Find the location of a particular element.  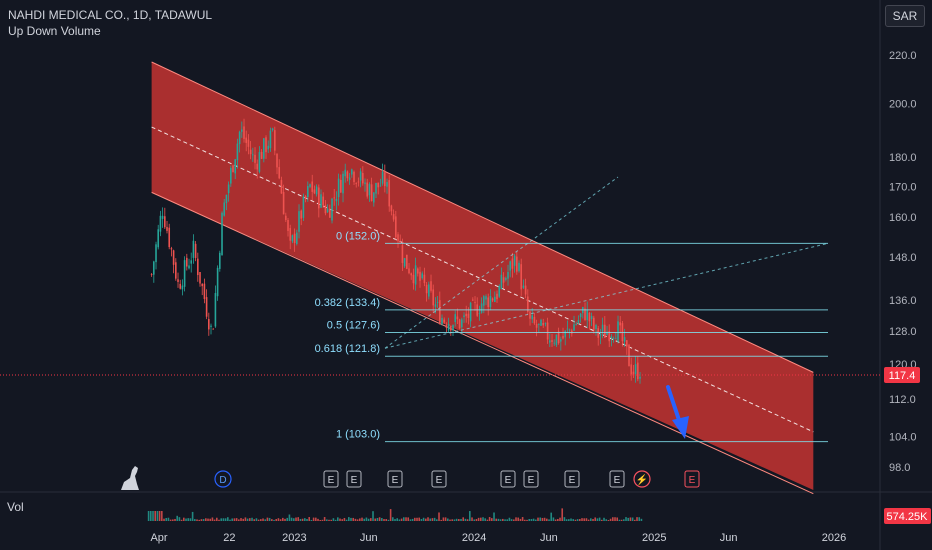

arrow-head is located at coordinates (680, 427).